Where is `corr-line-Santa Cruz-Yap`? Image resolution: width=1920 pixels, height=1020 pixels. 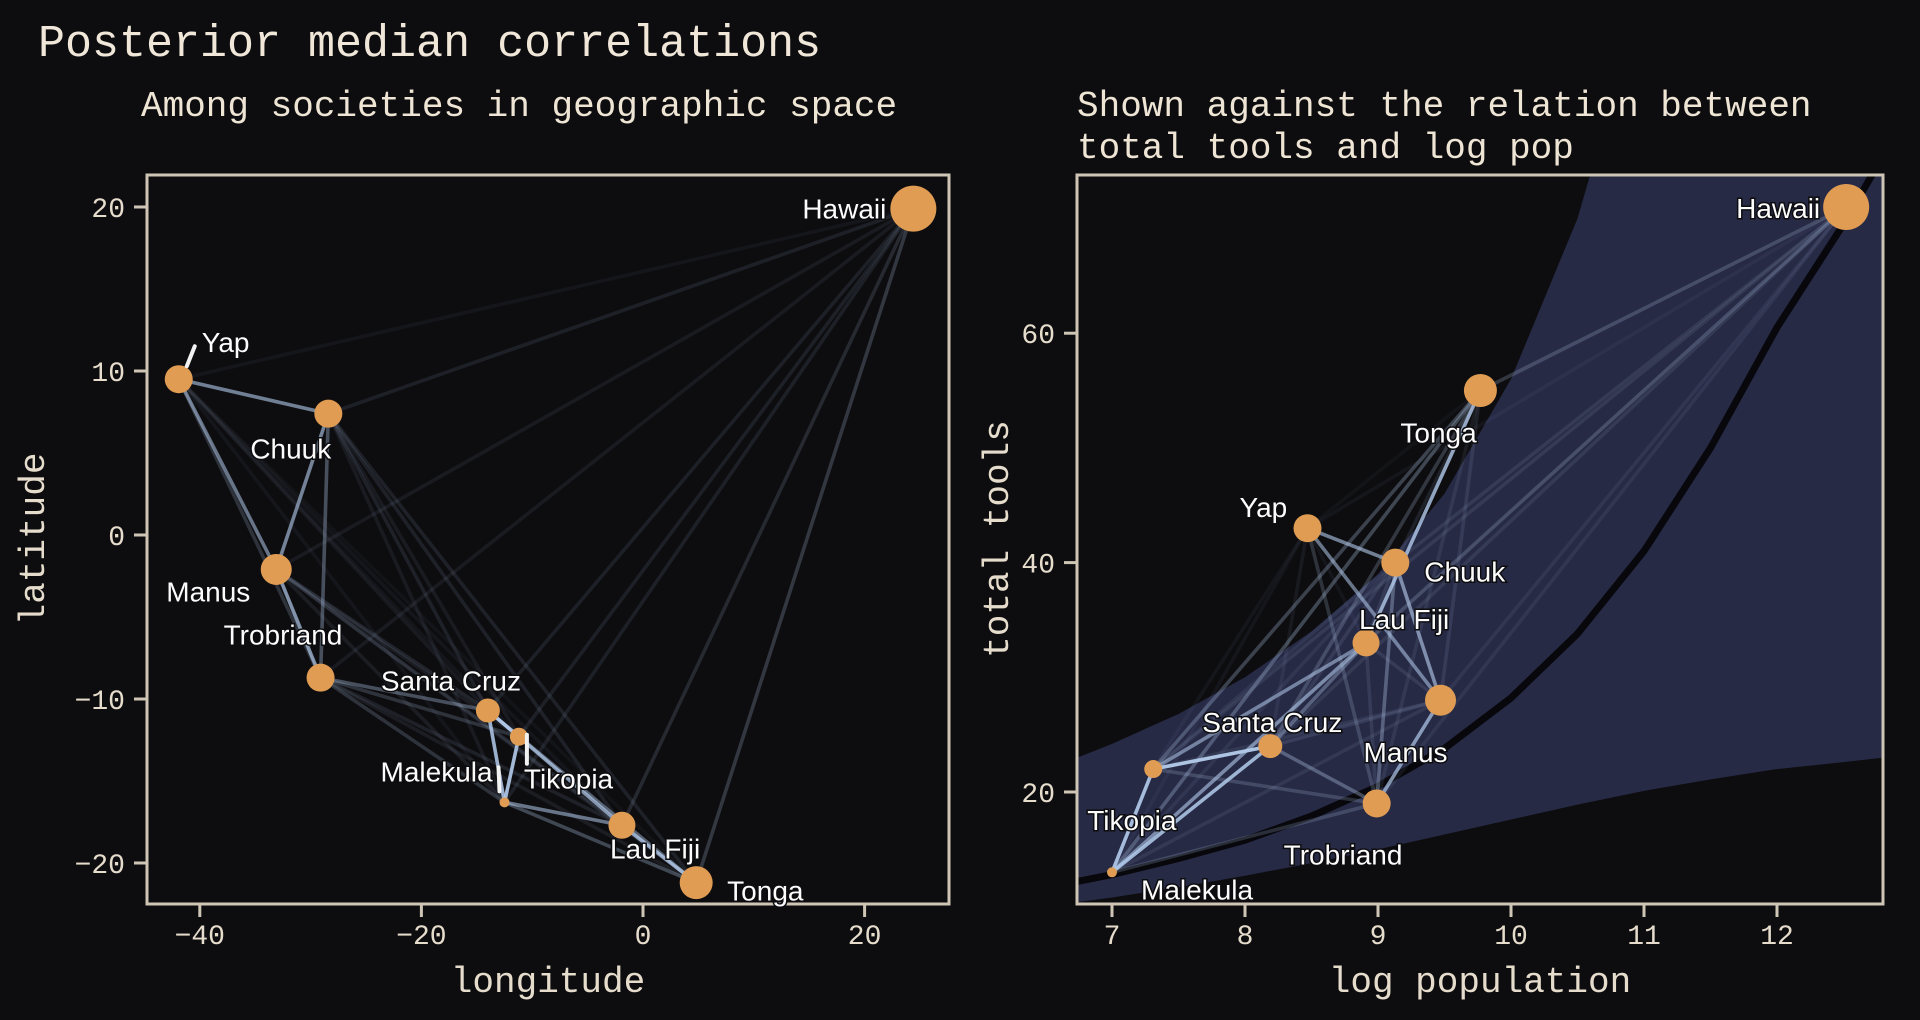 corr-line-Santa Cruz-Yap is located at coordinates (333, 544).